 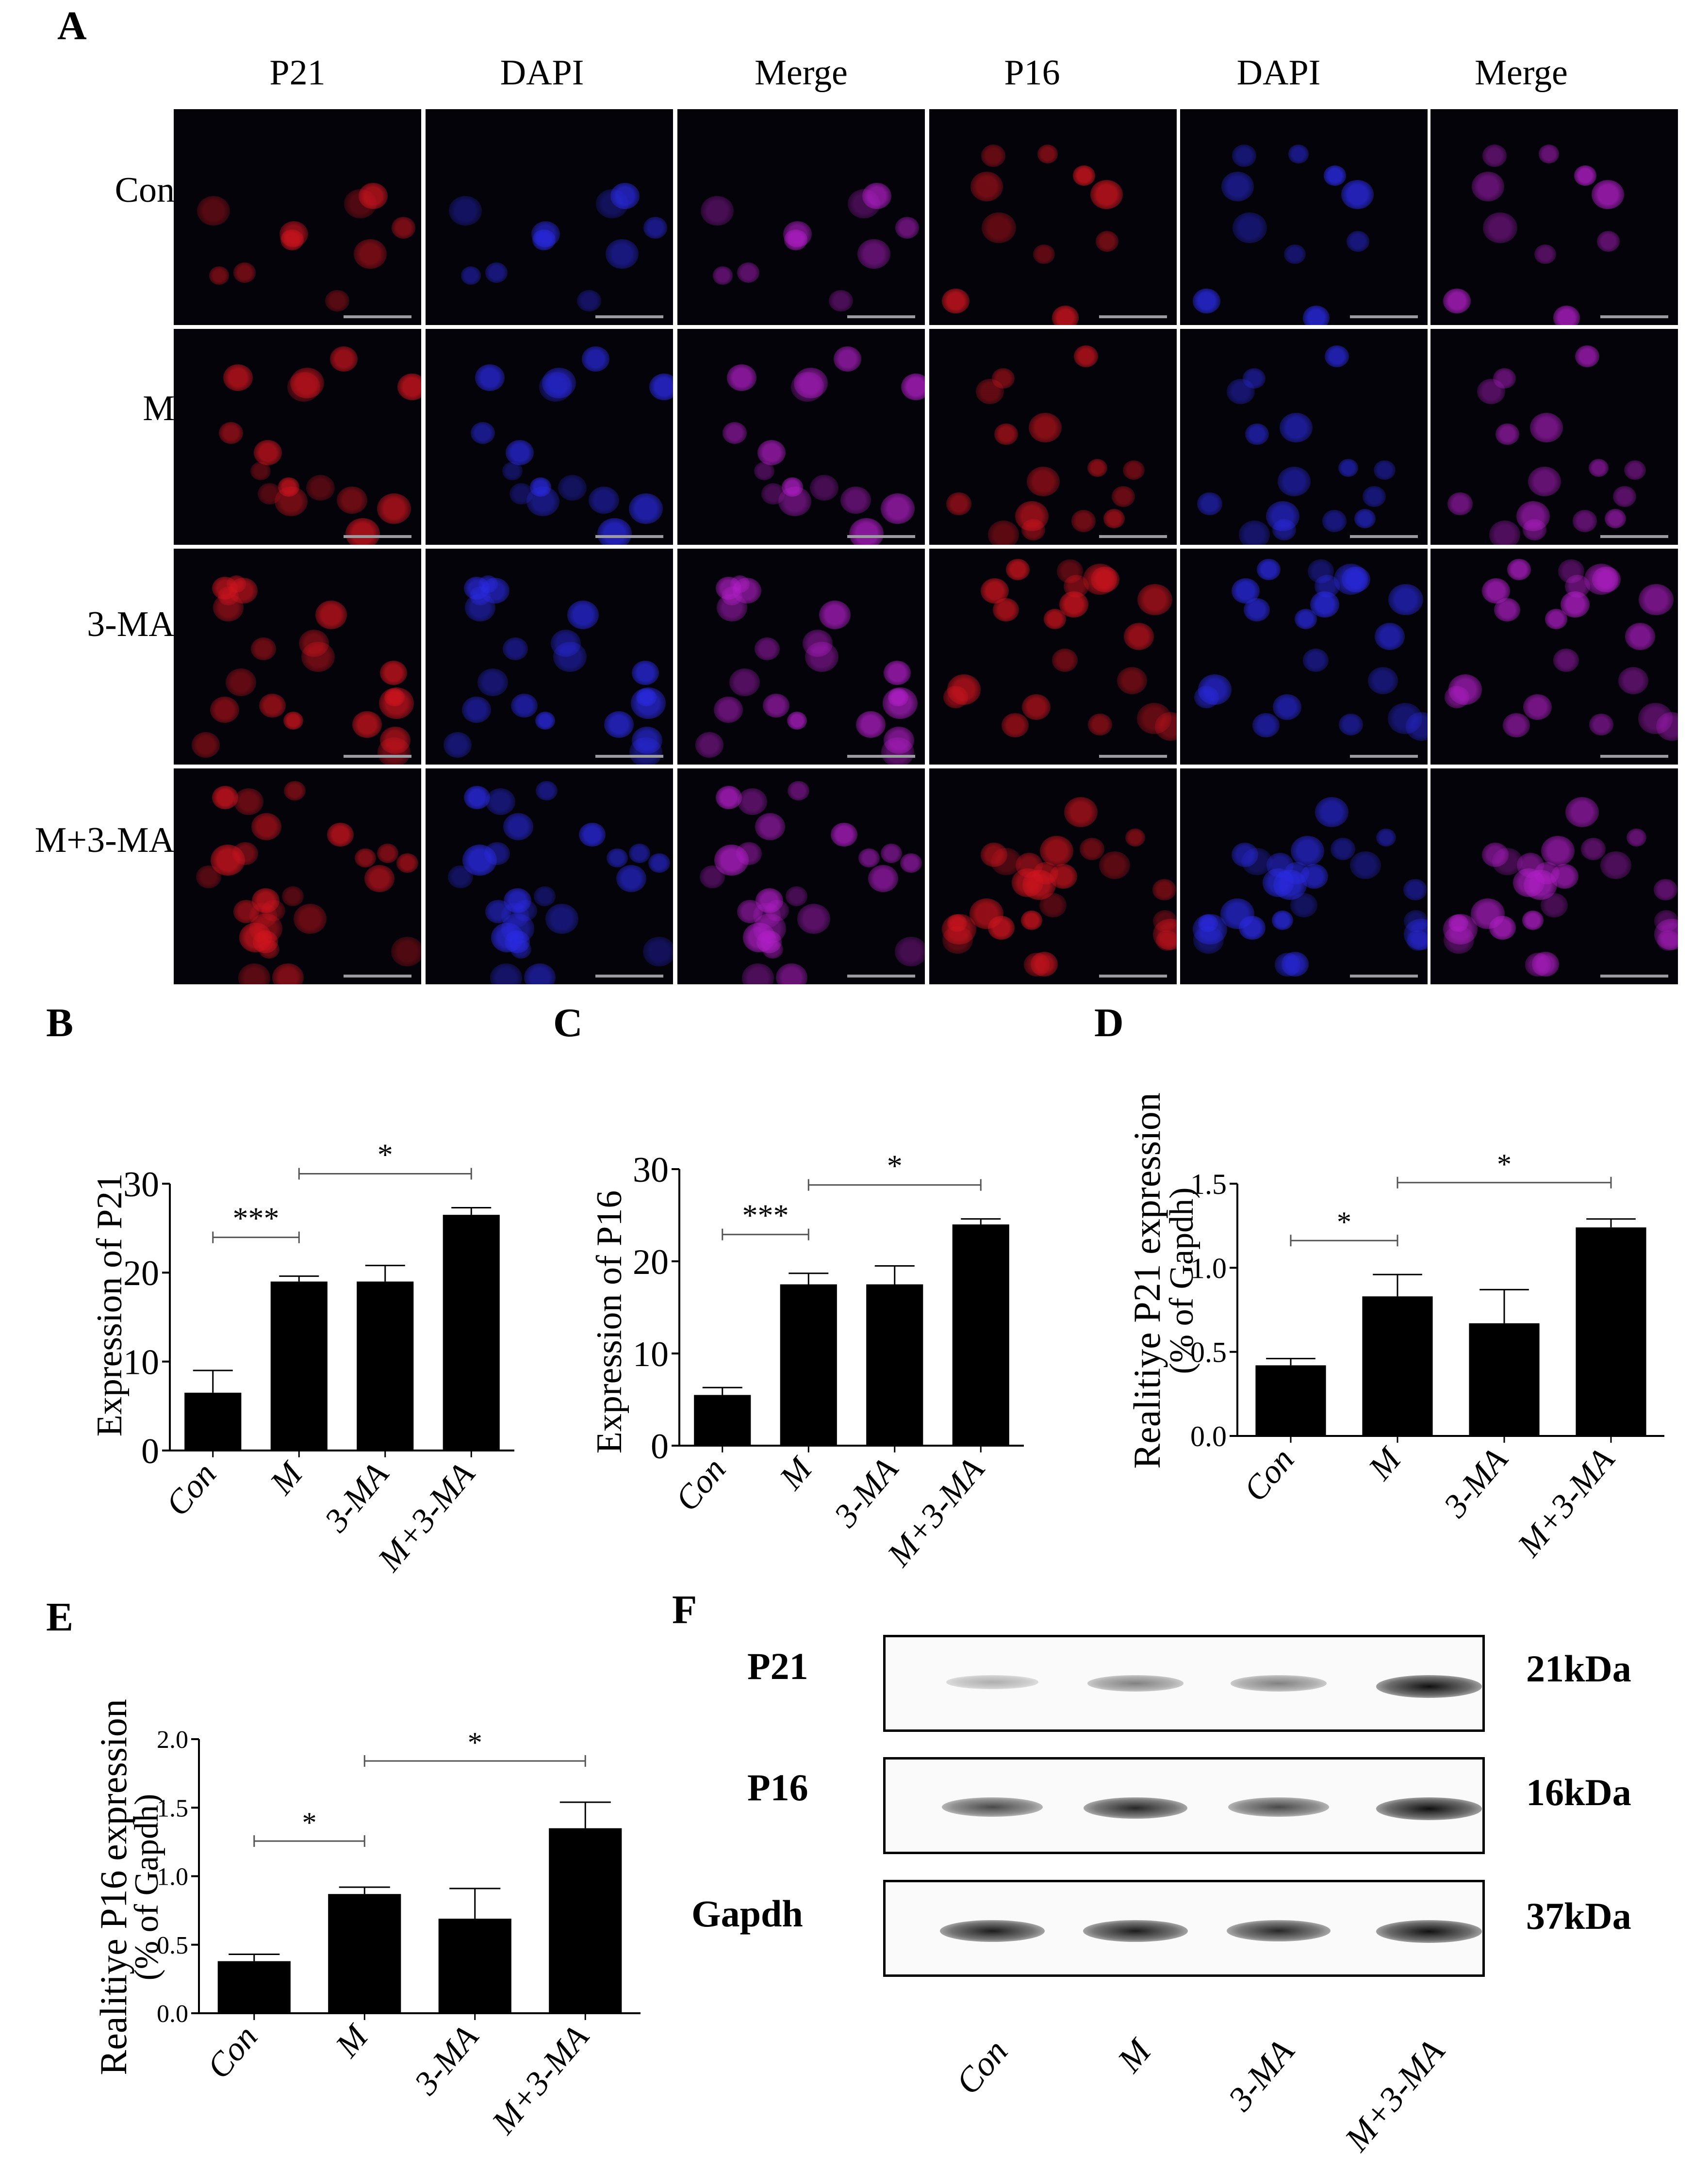 What do you see at coordinates (1554, 437) in the screenshot?
I see `micro-panel-r2-c6` at bounding box center [1554, 437].